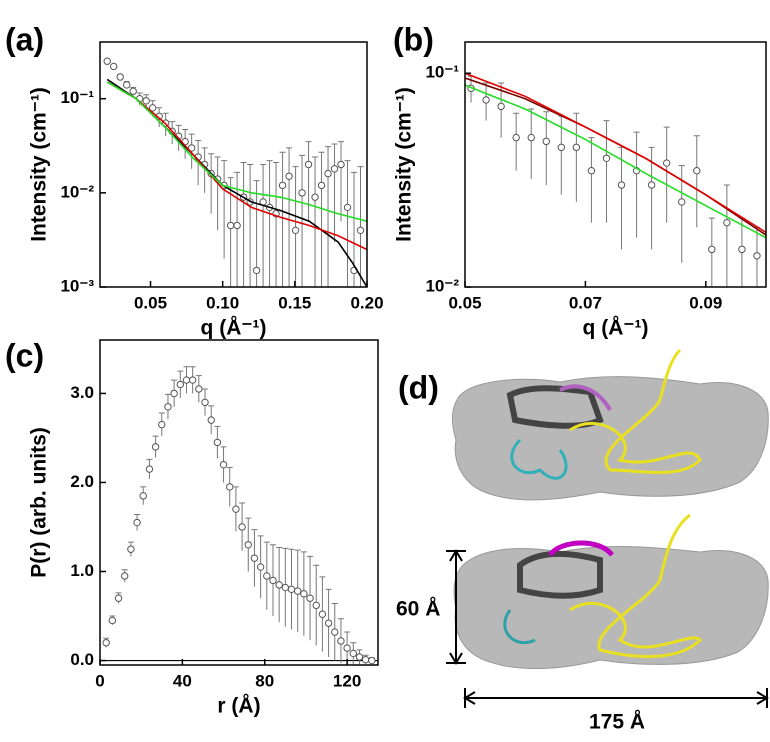  Describe the element at coordinates (456, 607) in the screenshot. I see `arrow-head` at that location.